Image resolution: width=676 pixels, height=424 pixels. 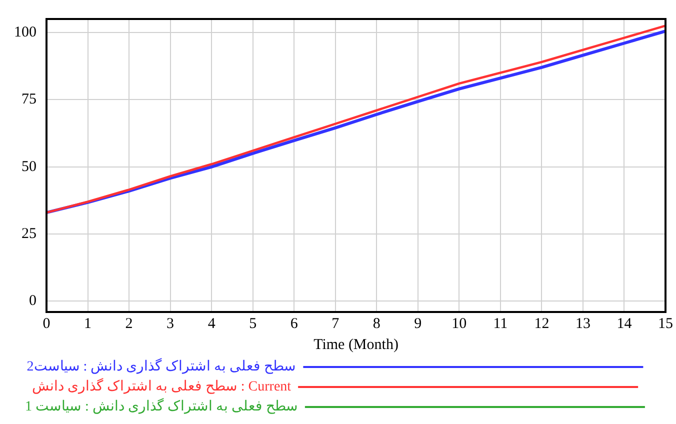 I want to click on y-tick-label: 25, so click(x=29, y=234).